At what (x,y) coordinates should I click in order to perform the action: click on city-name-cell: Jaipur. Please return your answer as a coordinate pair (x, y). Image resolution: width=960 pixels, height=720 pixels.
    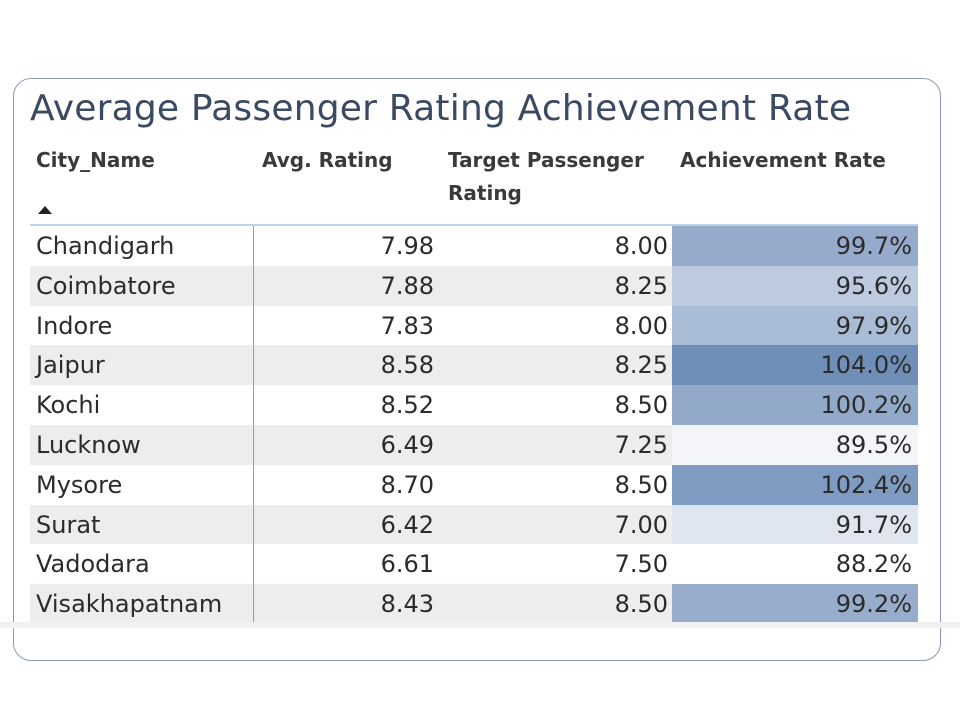
    Looking at the image, I should click on (142, 365).